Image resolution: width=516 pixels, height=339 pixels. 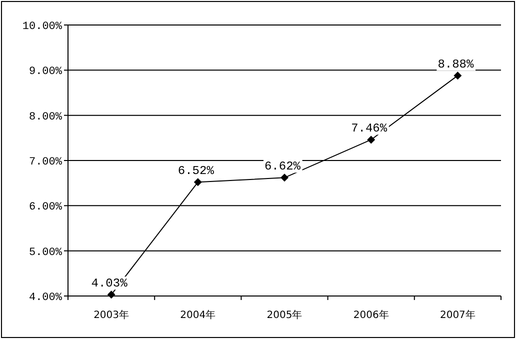 I want to click on x-tick-label: 2007年, so click(x=458, y=315).